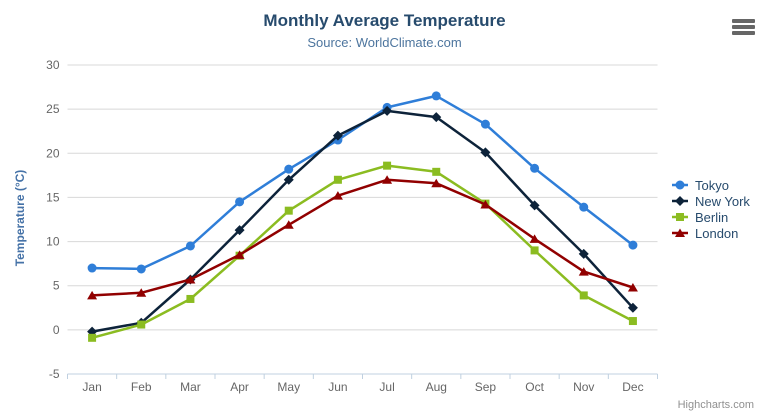 The height and width of the screenshot is (416, 769). I want to click on x-axis-label-dec: Dec, so click(632, 387).